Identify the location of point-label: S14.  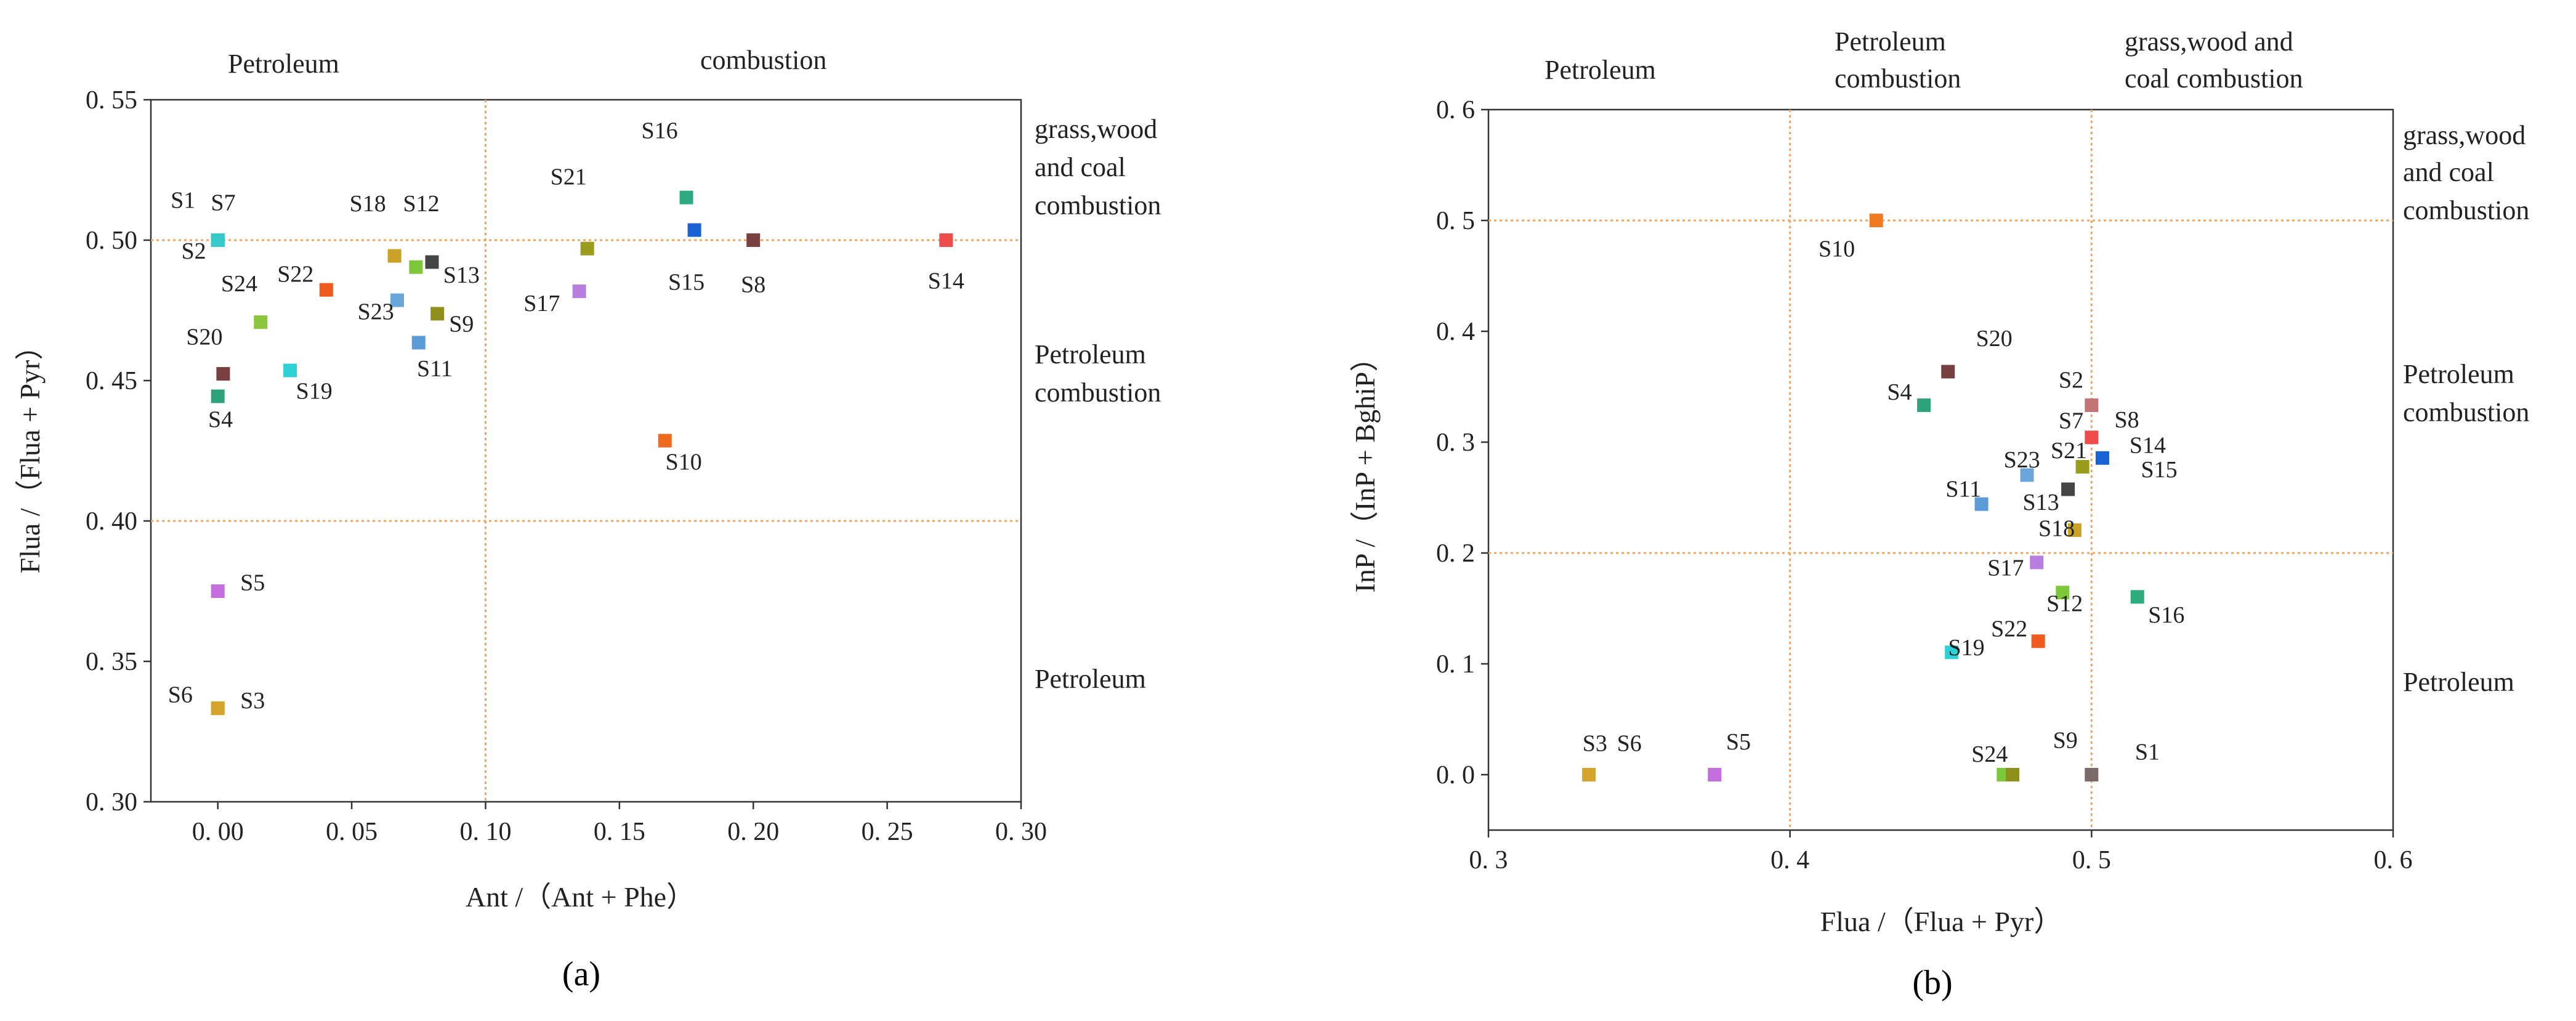
(2148, 445).